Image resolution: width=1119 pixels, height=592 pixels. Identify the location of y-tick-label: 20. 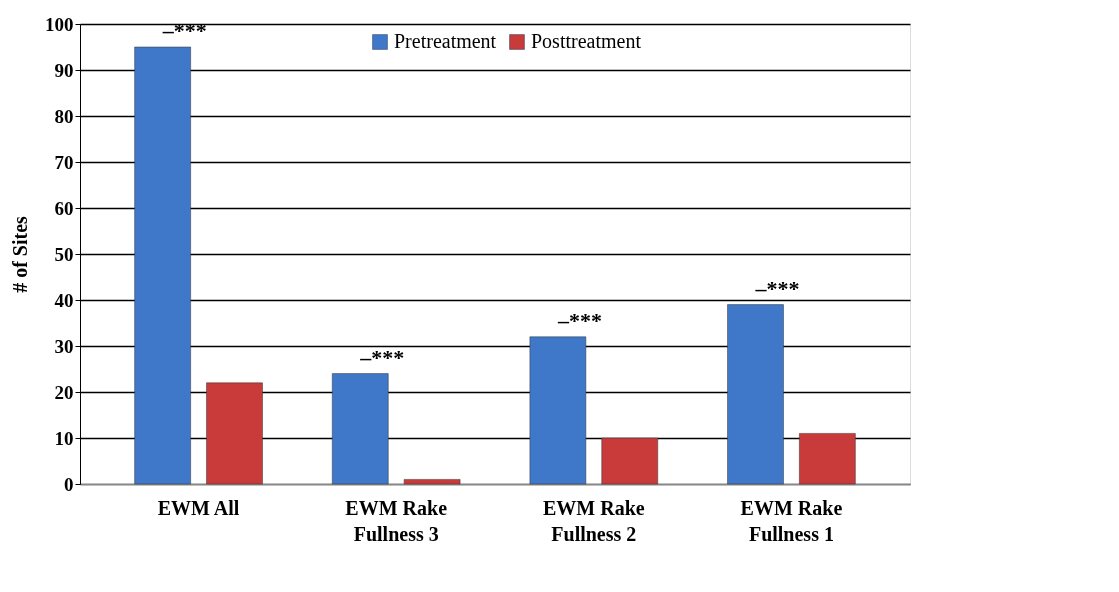
(64, 392).